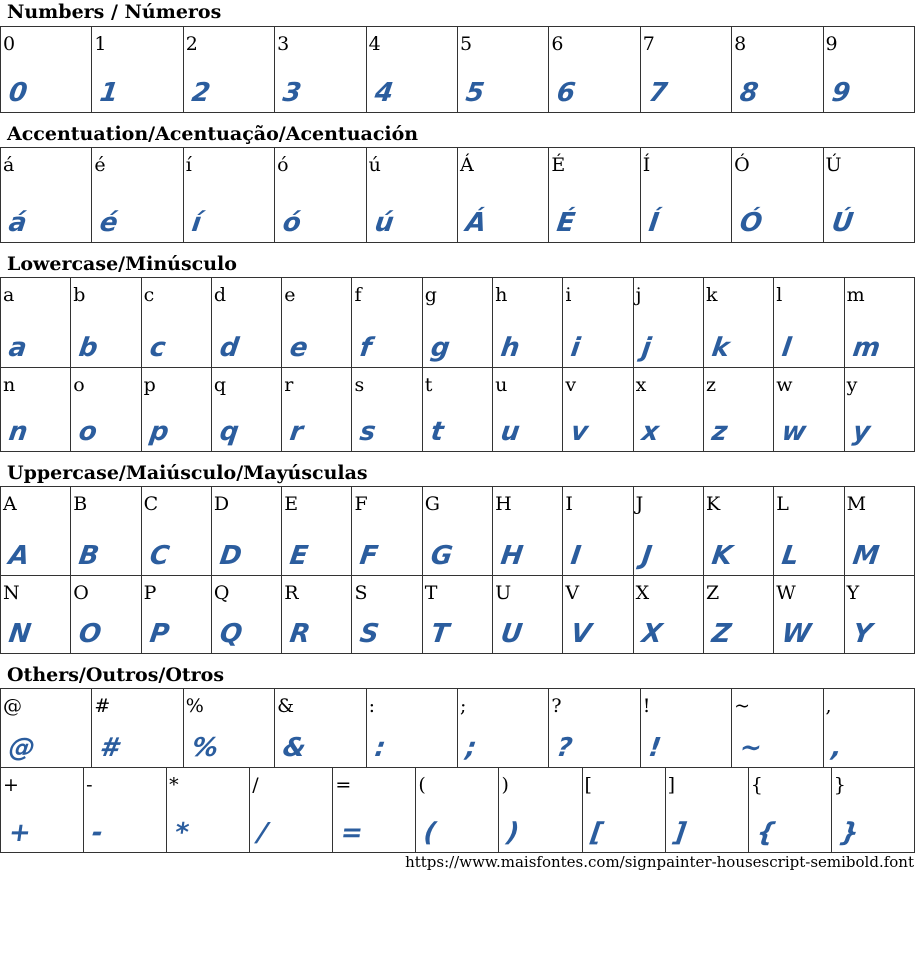 This screenshot has height=975, width=916. I want to click on font-sample-glyph: -, so click(97, 833).